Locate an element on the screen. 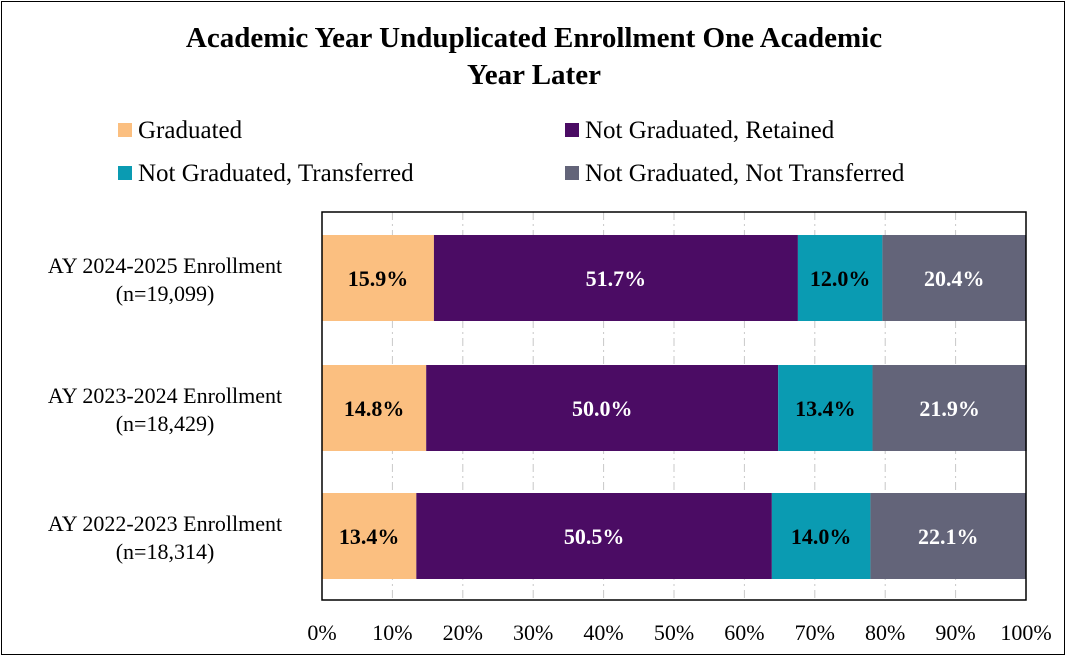 The width and height of the screenshot is (1068, 658). data-label: 15.9% is located at coordinates (378, 278).